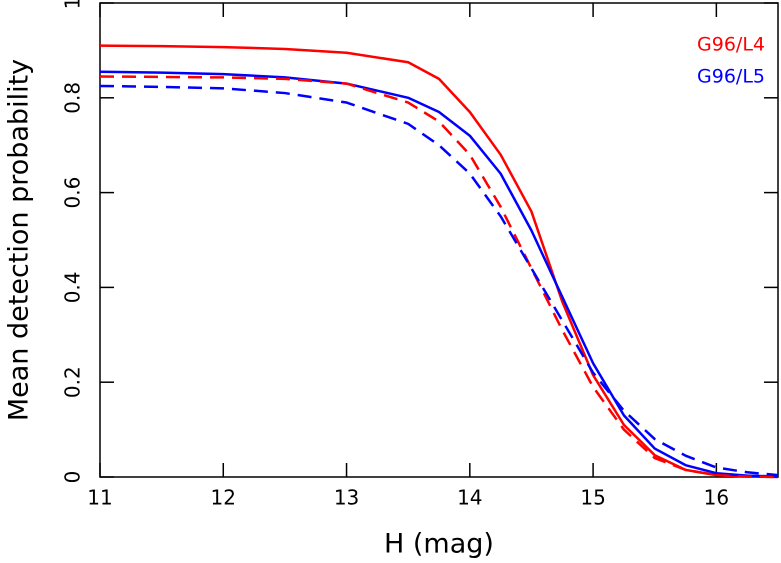 The image size is (781, 563). I want to click on y-tick-label: 0.2, so click(73, 382).